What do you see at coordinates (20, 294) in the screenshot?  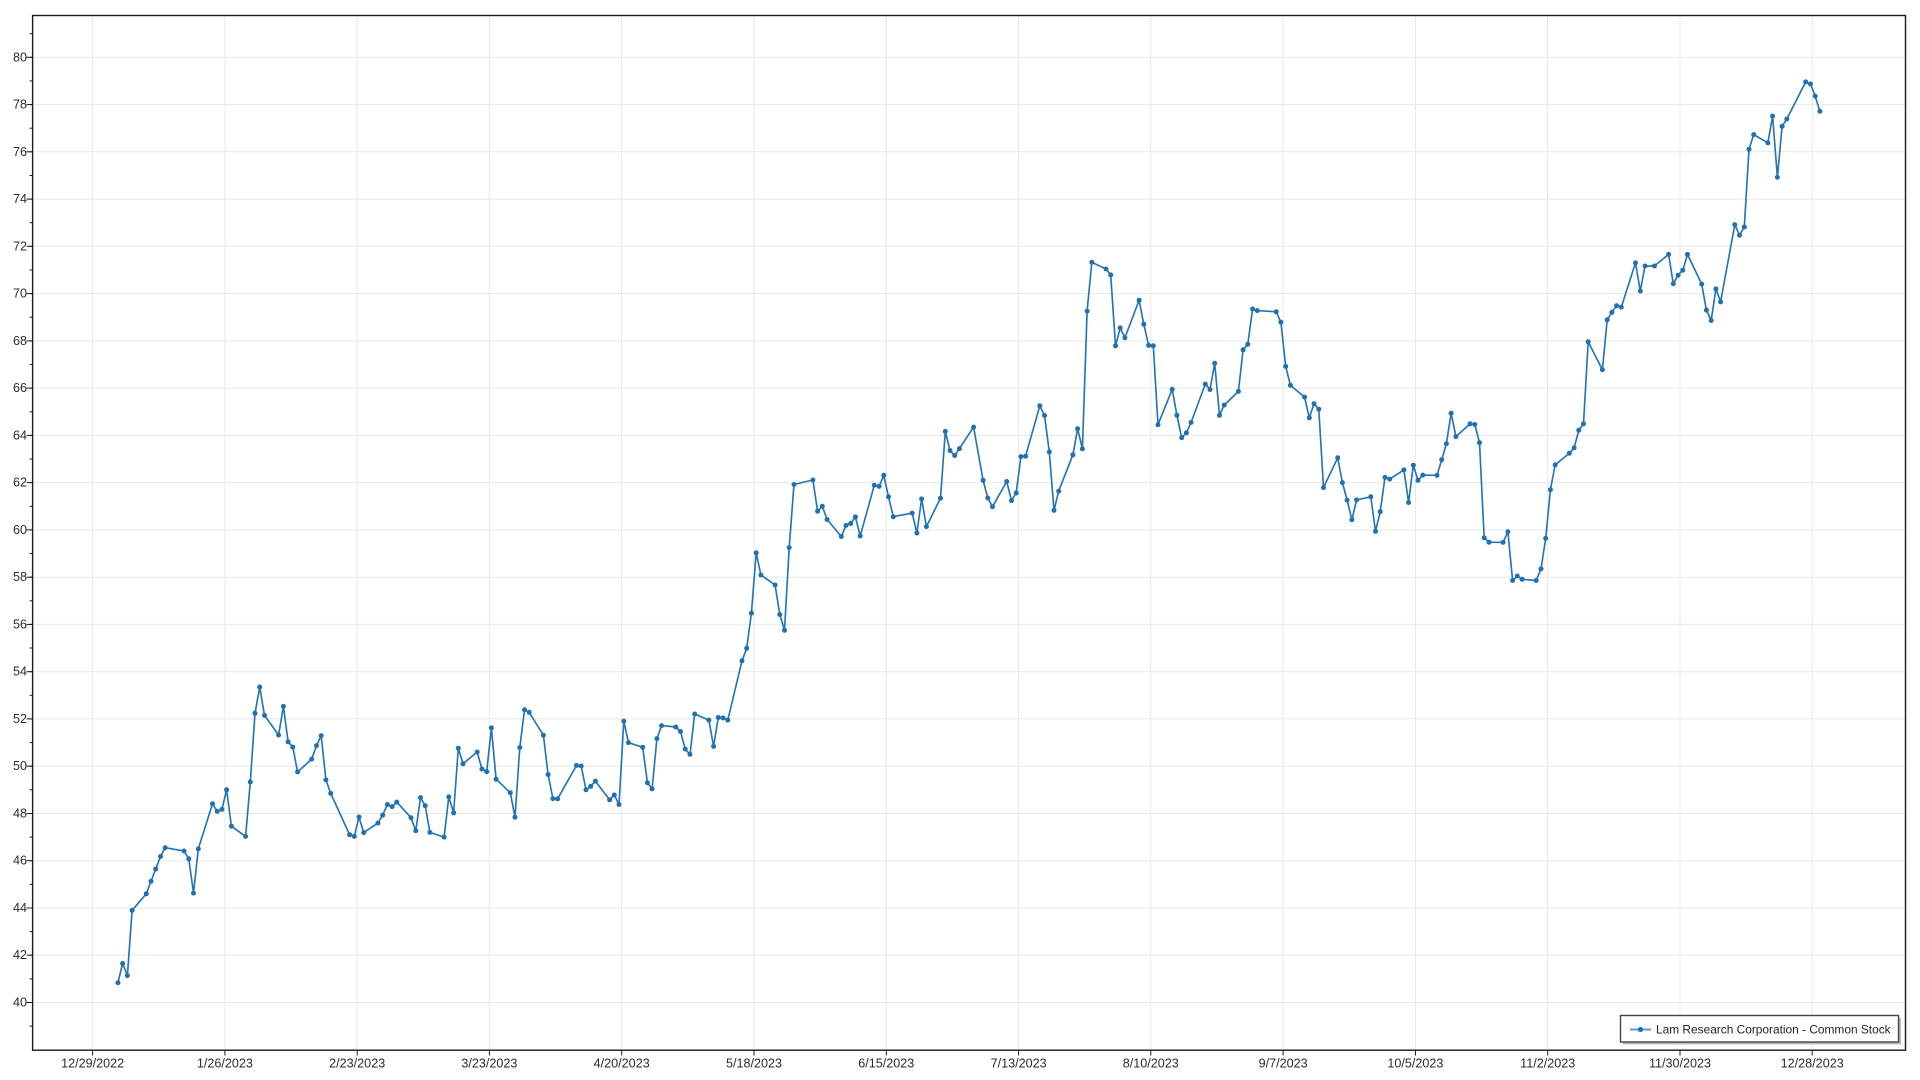 I see `svg-text: 70` at bounding box center [20, 294].